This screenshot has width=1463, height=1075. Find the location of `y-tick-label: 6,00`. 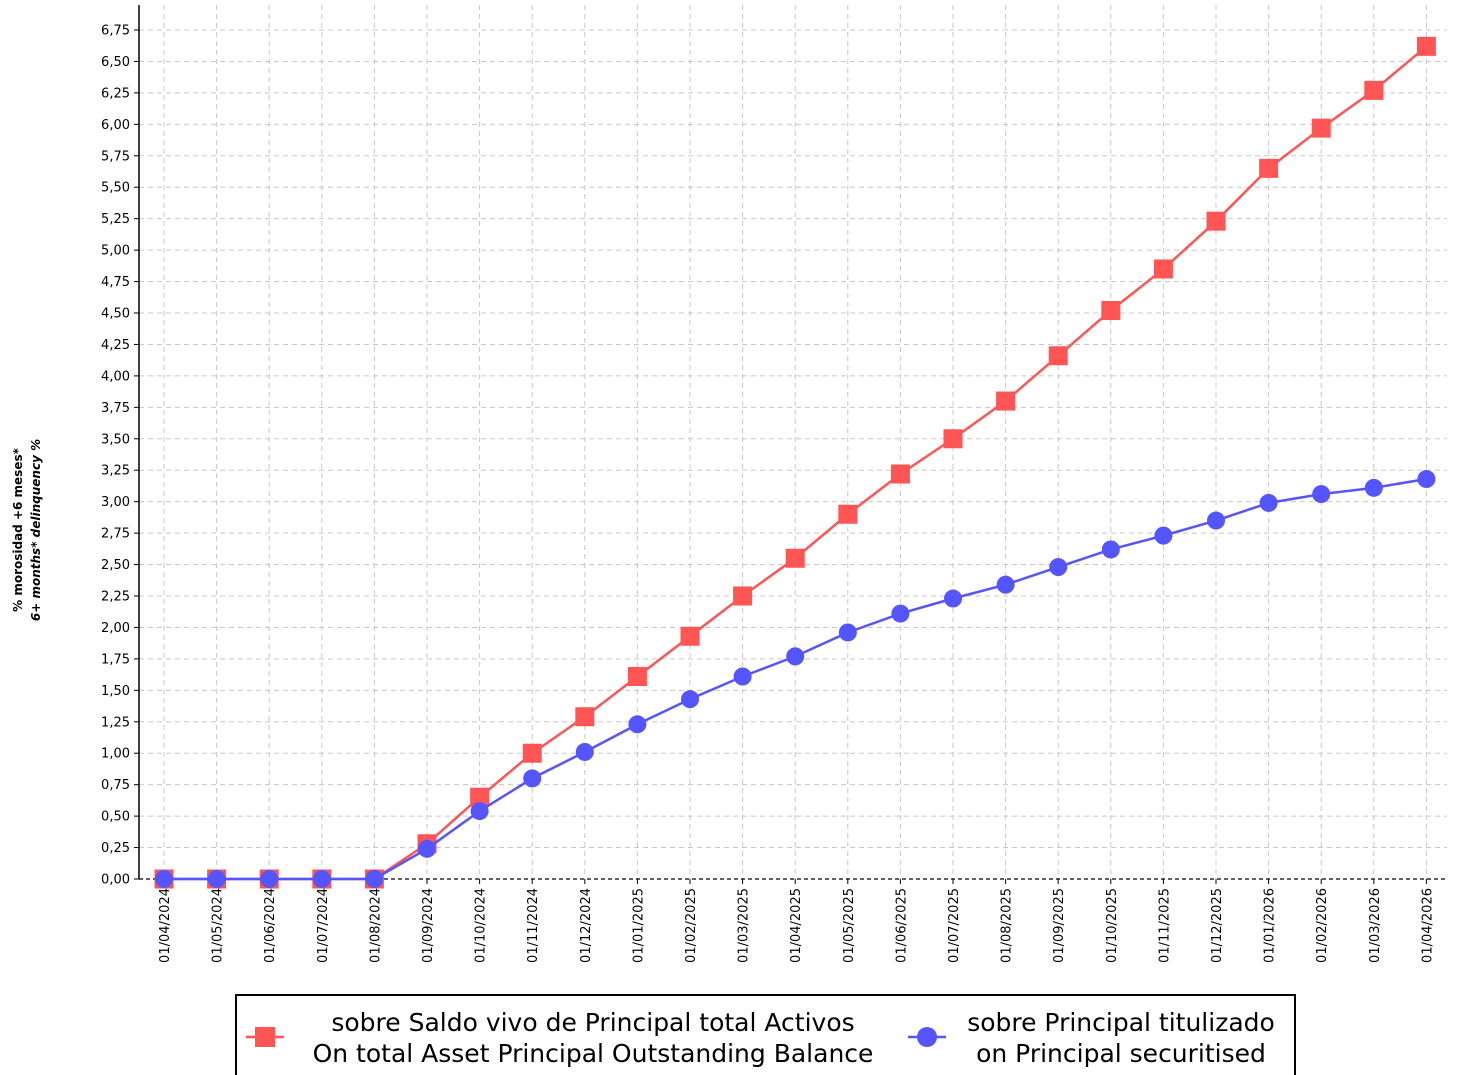

y-tick-label: 6,00 is located at coordinates (115, 125).